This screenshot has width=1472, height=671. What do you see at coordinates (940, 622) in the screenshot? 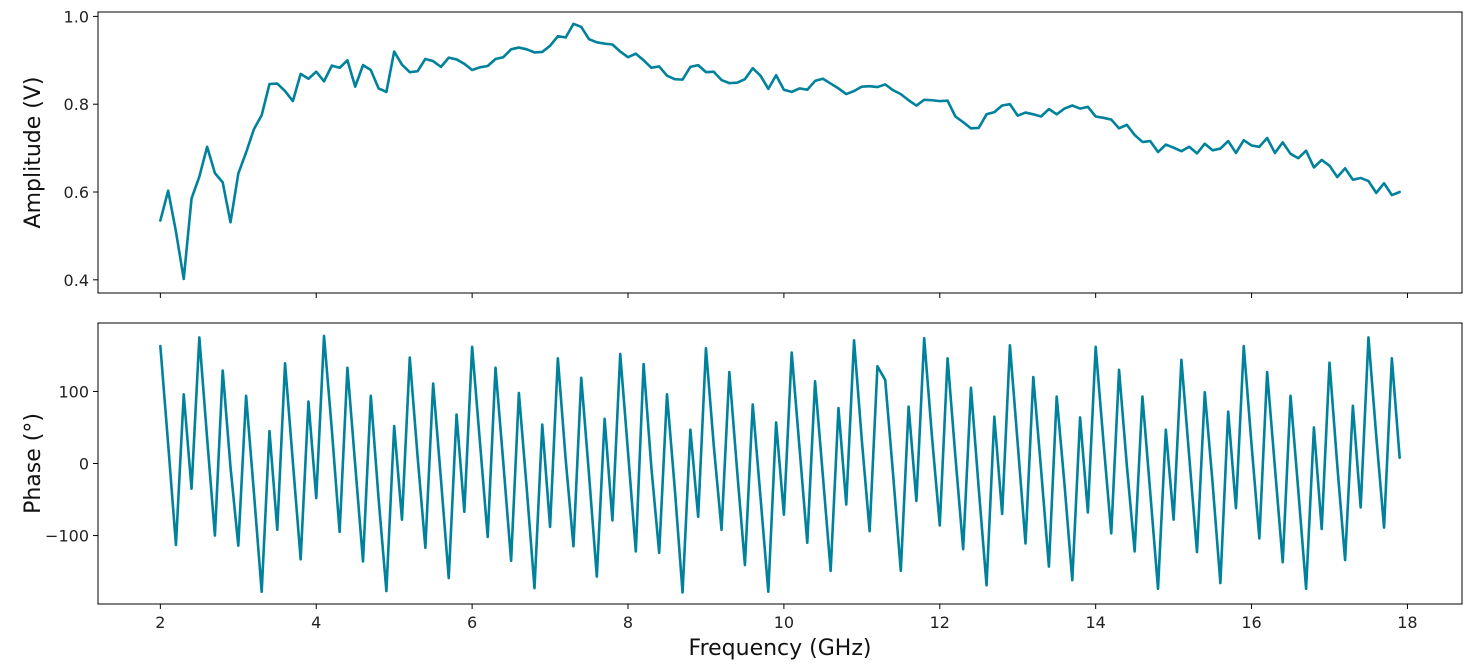
I see `x-tick-label: 12` at bounding box center [940, 622].